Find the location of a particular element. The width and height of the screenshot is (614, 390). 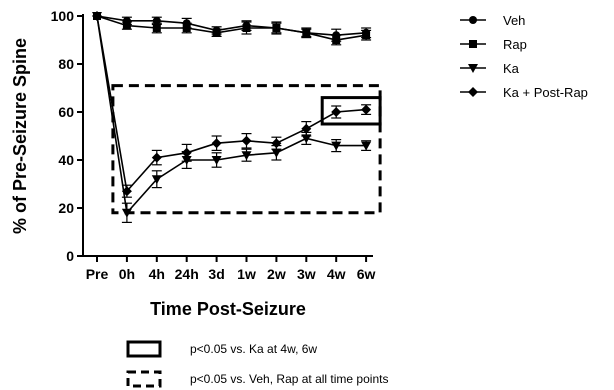

legend-label: Ka + Post-Rap is located at coordinates (545, 92).